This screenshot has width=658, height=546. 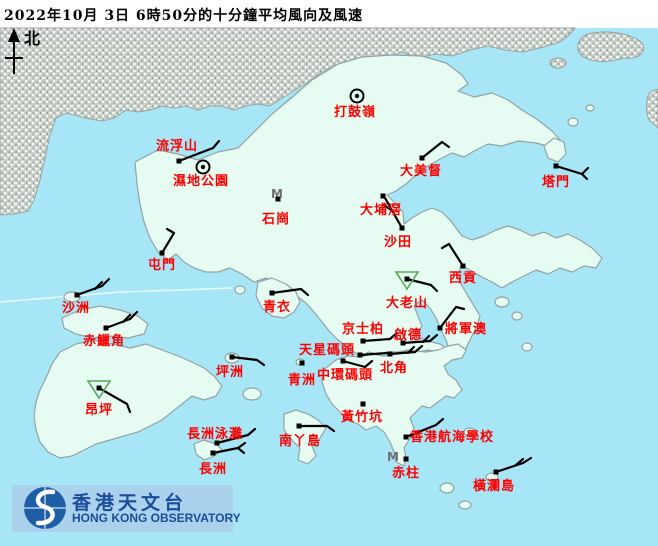 I want to click on station-dot-lau-fau-shan, so click(x=179, y=161).